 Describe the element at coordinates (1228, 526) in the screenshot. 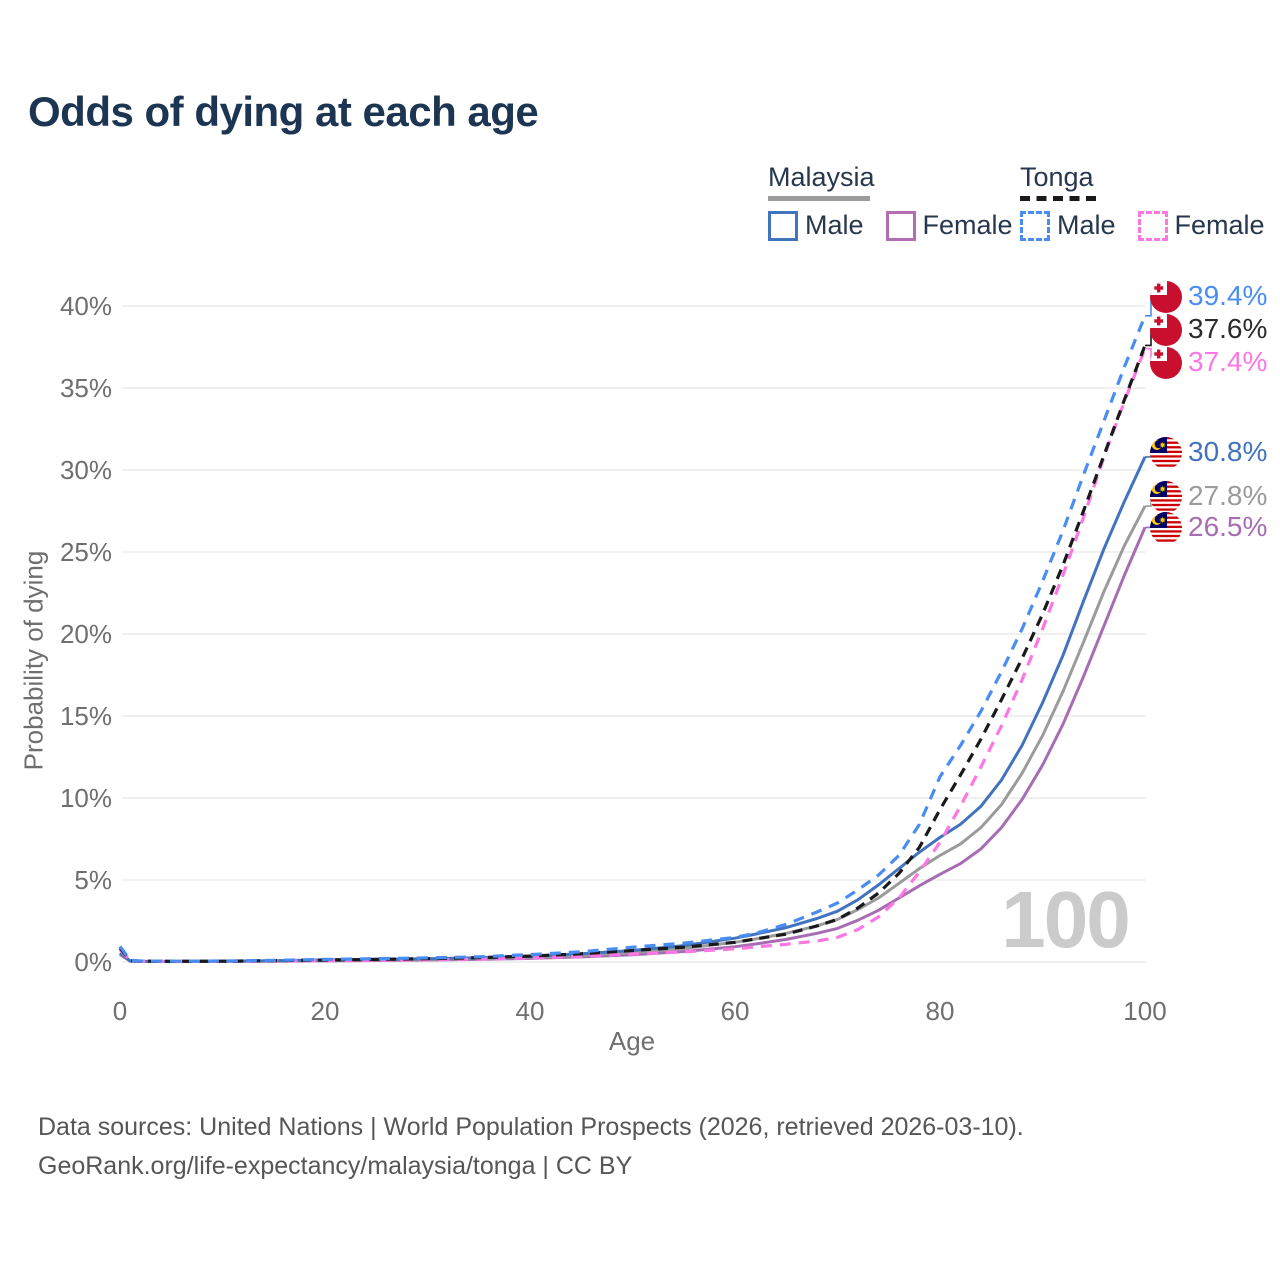

I see `end-value-label-malaysia-female: 26.5%` at that location.